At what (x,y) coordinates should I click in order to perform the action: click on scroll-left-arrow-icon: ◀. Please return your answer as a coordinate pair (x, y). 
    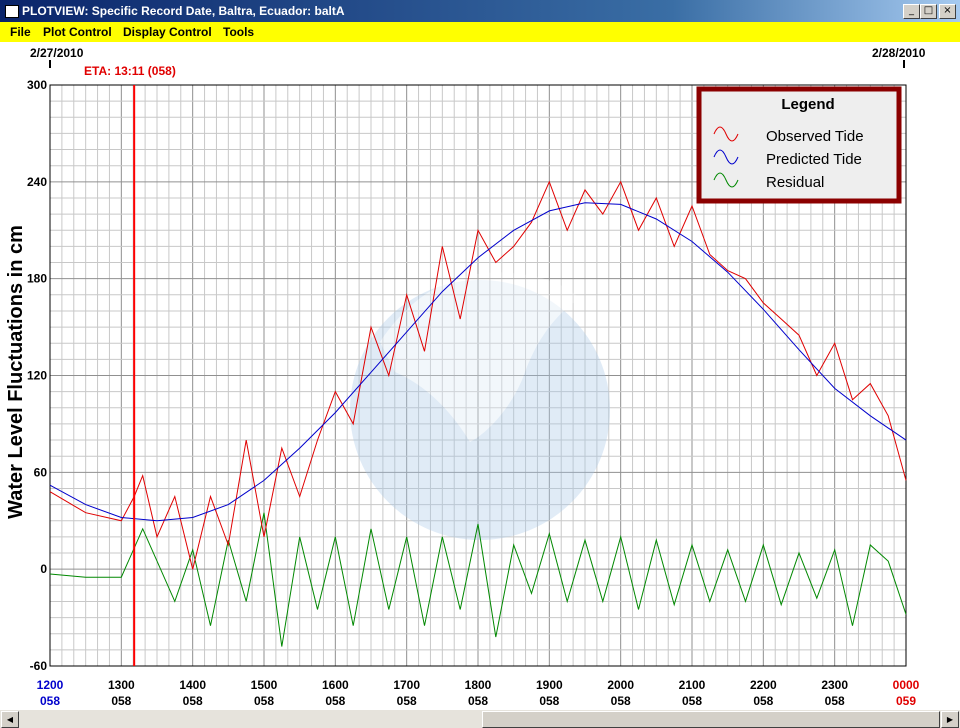
    Looking at the image, I should click on (10, 719).